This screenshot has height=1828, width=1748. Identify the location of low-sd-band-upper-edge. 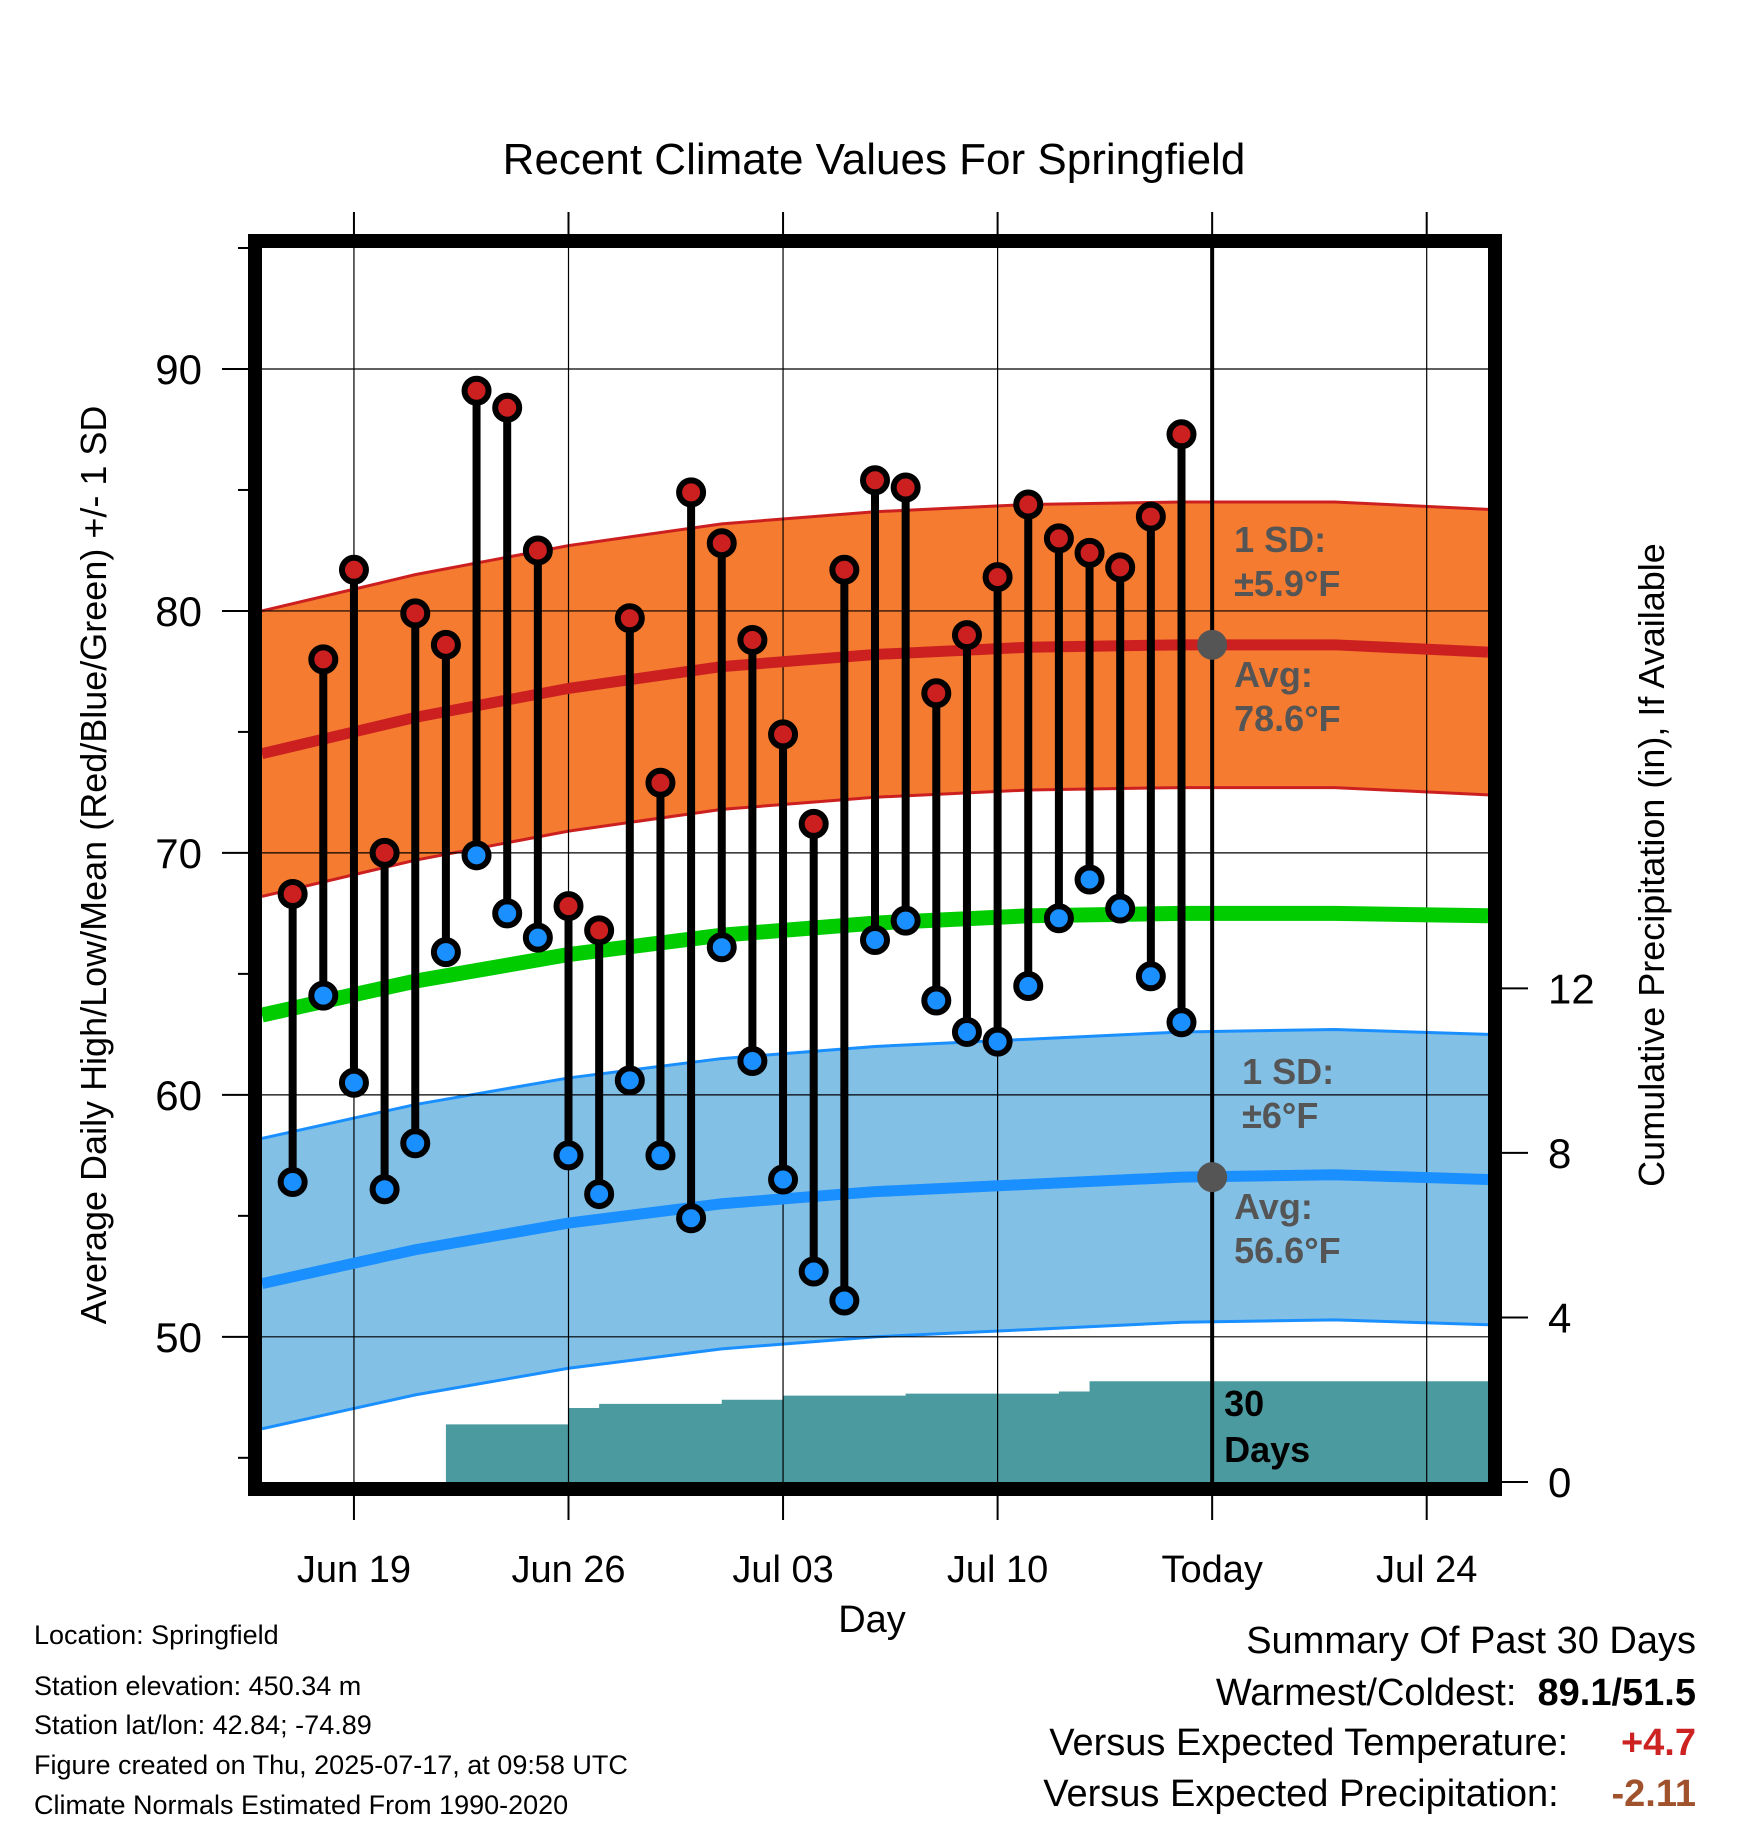
(875, 1084).